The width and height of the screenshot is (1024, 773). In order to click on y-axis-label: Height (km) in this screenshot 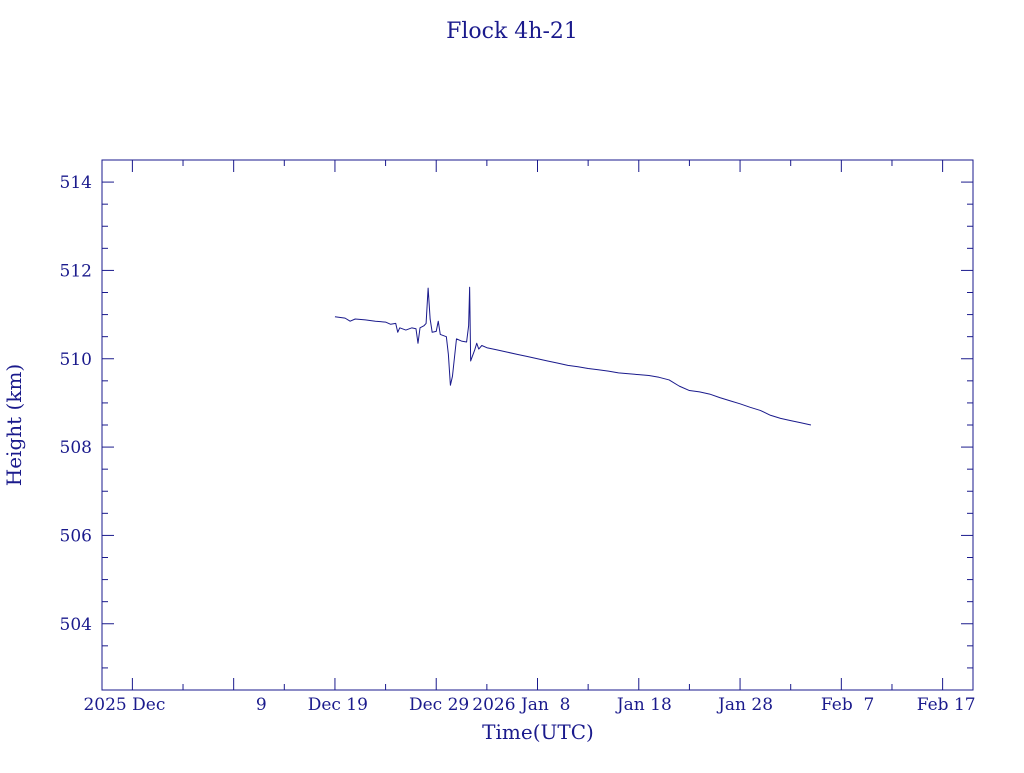, I will do `click(14, 425)`.